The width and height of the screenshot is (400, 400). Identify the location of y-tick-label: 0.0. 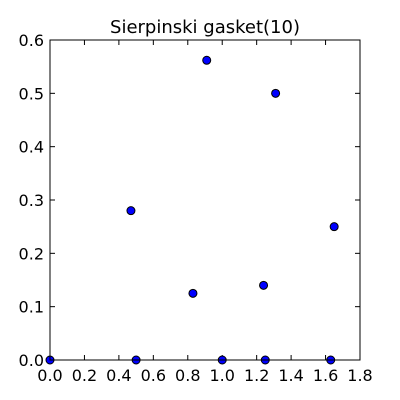
(31, 360).